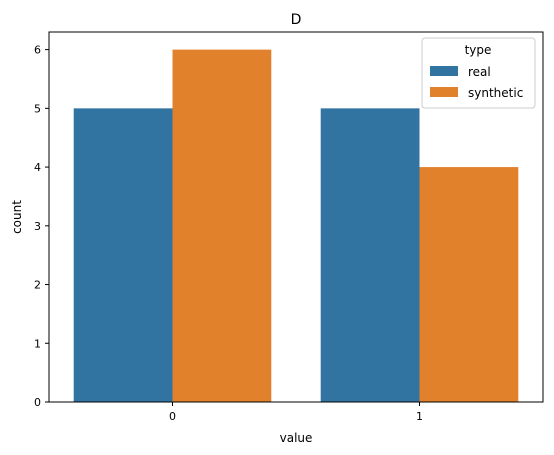  I want to click on x-tick-label: 1, so click(419, 416).